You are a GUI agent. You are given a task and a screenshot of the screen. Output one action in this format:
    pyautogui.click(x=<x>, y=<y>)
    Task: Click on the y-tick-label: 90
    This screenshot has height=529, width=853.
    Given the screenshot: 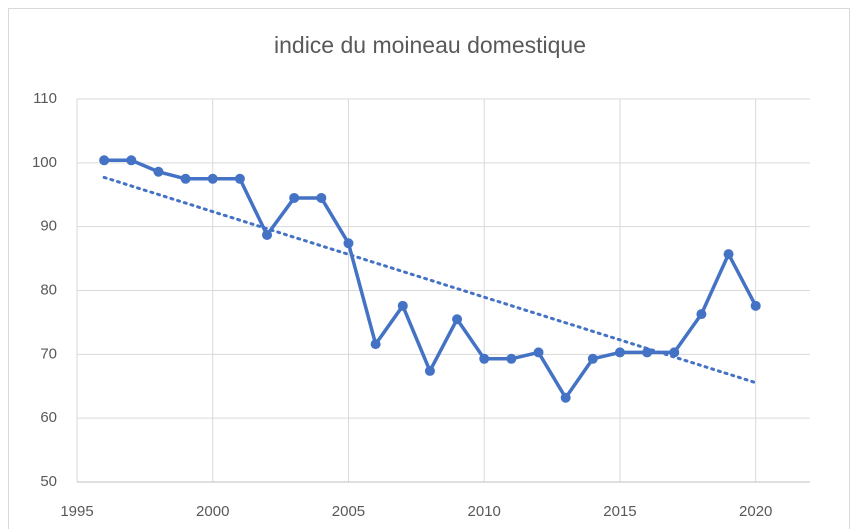 What is the action you would take?
    pyautogui.click(x=48, y=226)
    